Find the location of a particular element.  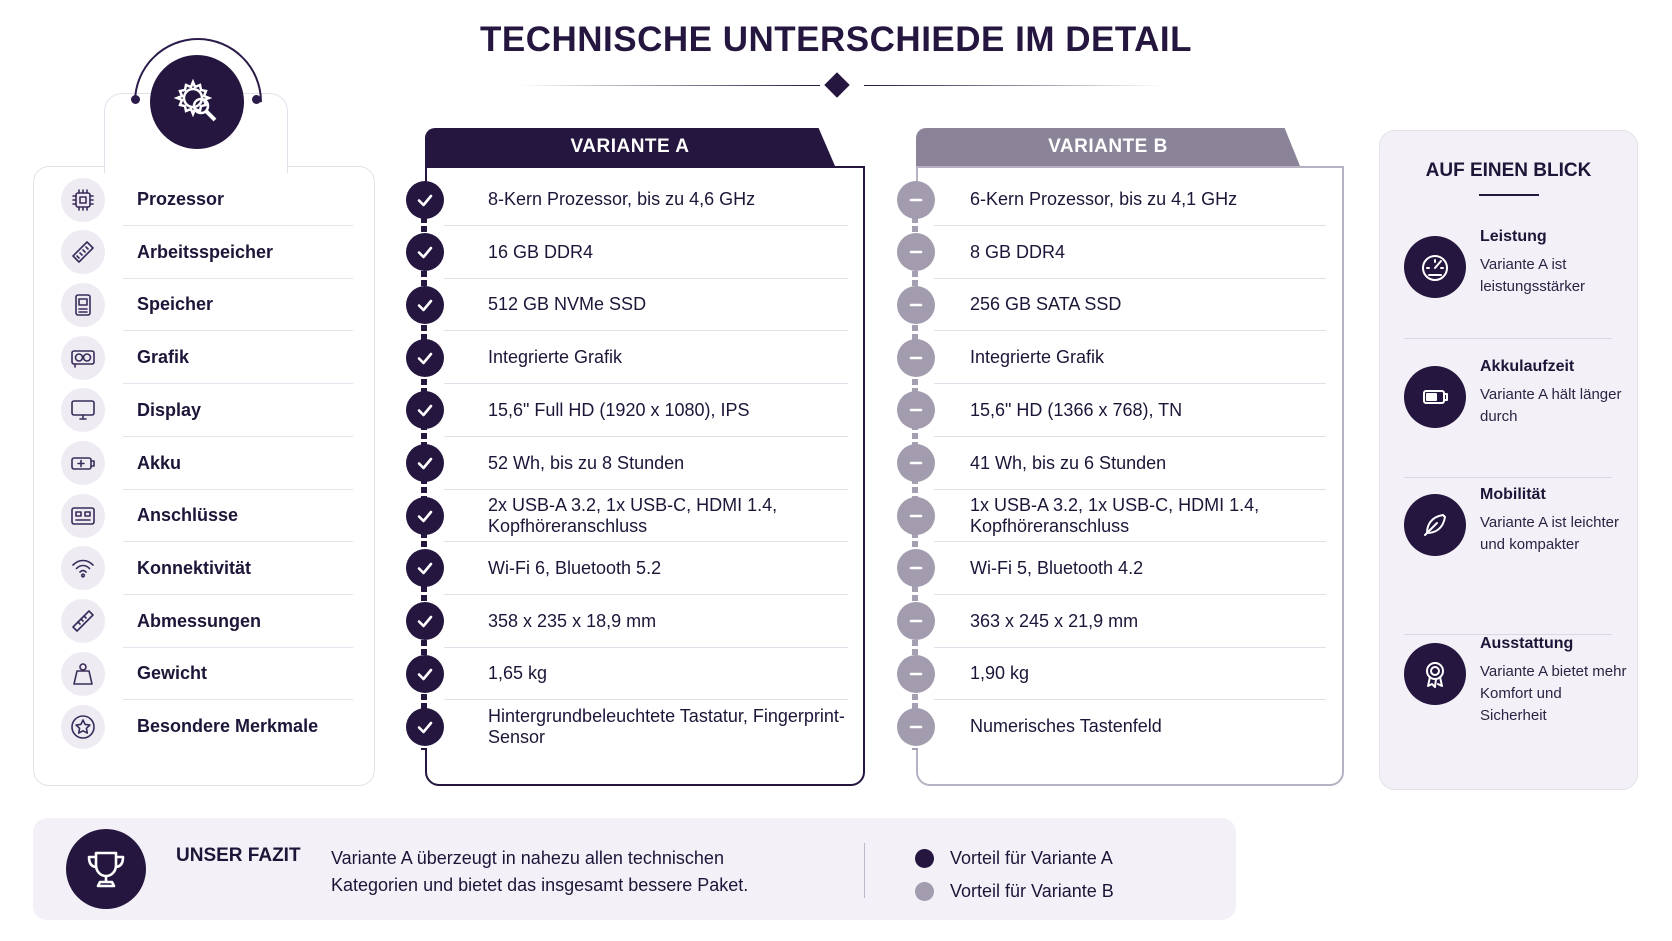

variant-a-row: Wi-Fi 6, Bluetooth 5.2 is located at coordinates (424, 568).